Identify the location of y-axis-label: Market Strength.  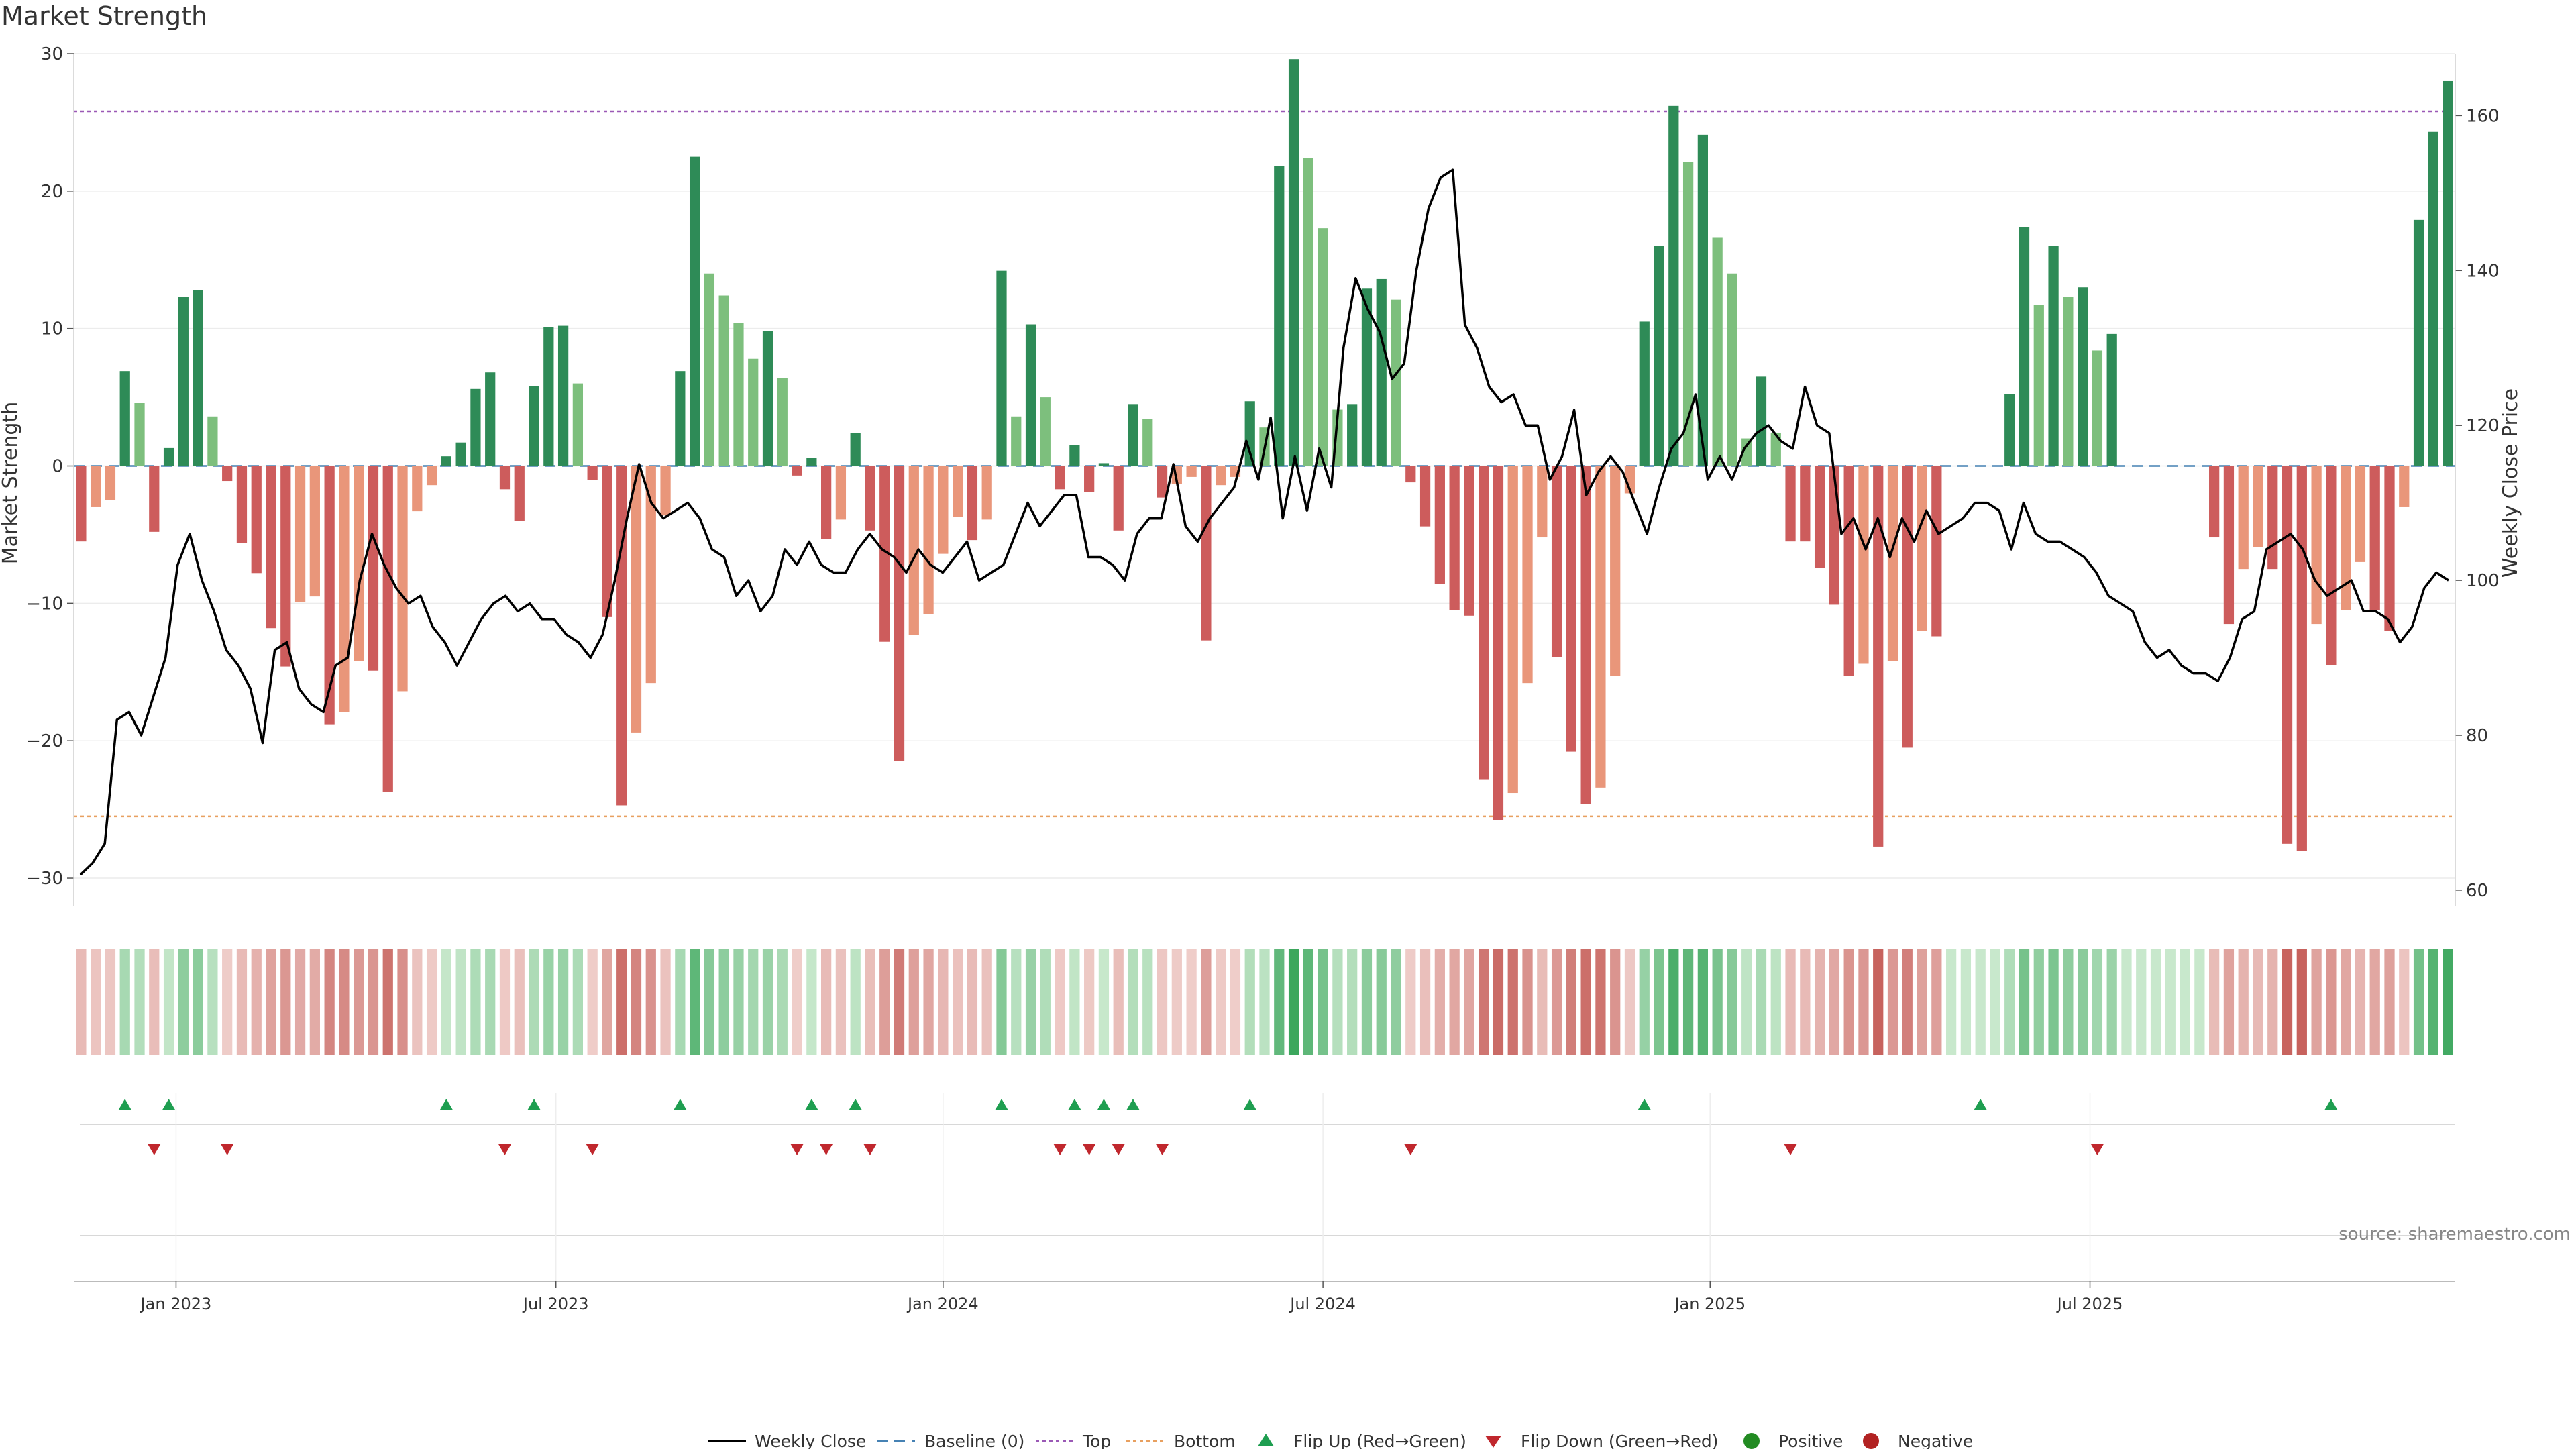
(11, 483).